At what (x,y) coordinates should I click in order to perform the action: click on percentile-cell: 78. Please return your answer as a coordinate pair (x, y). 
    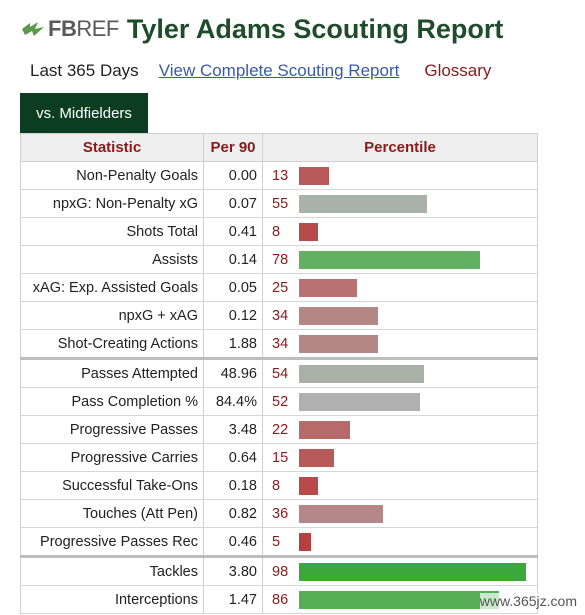
    Looking at the image, I should click on (400, 259).